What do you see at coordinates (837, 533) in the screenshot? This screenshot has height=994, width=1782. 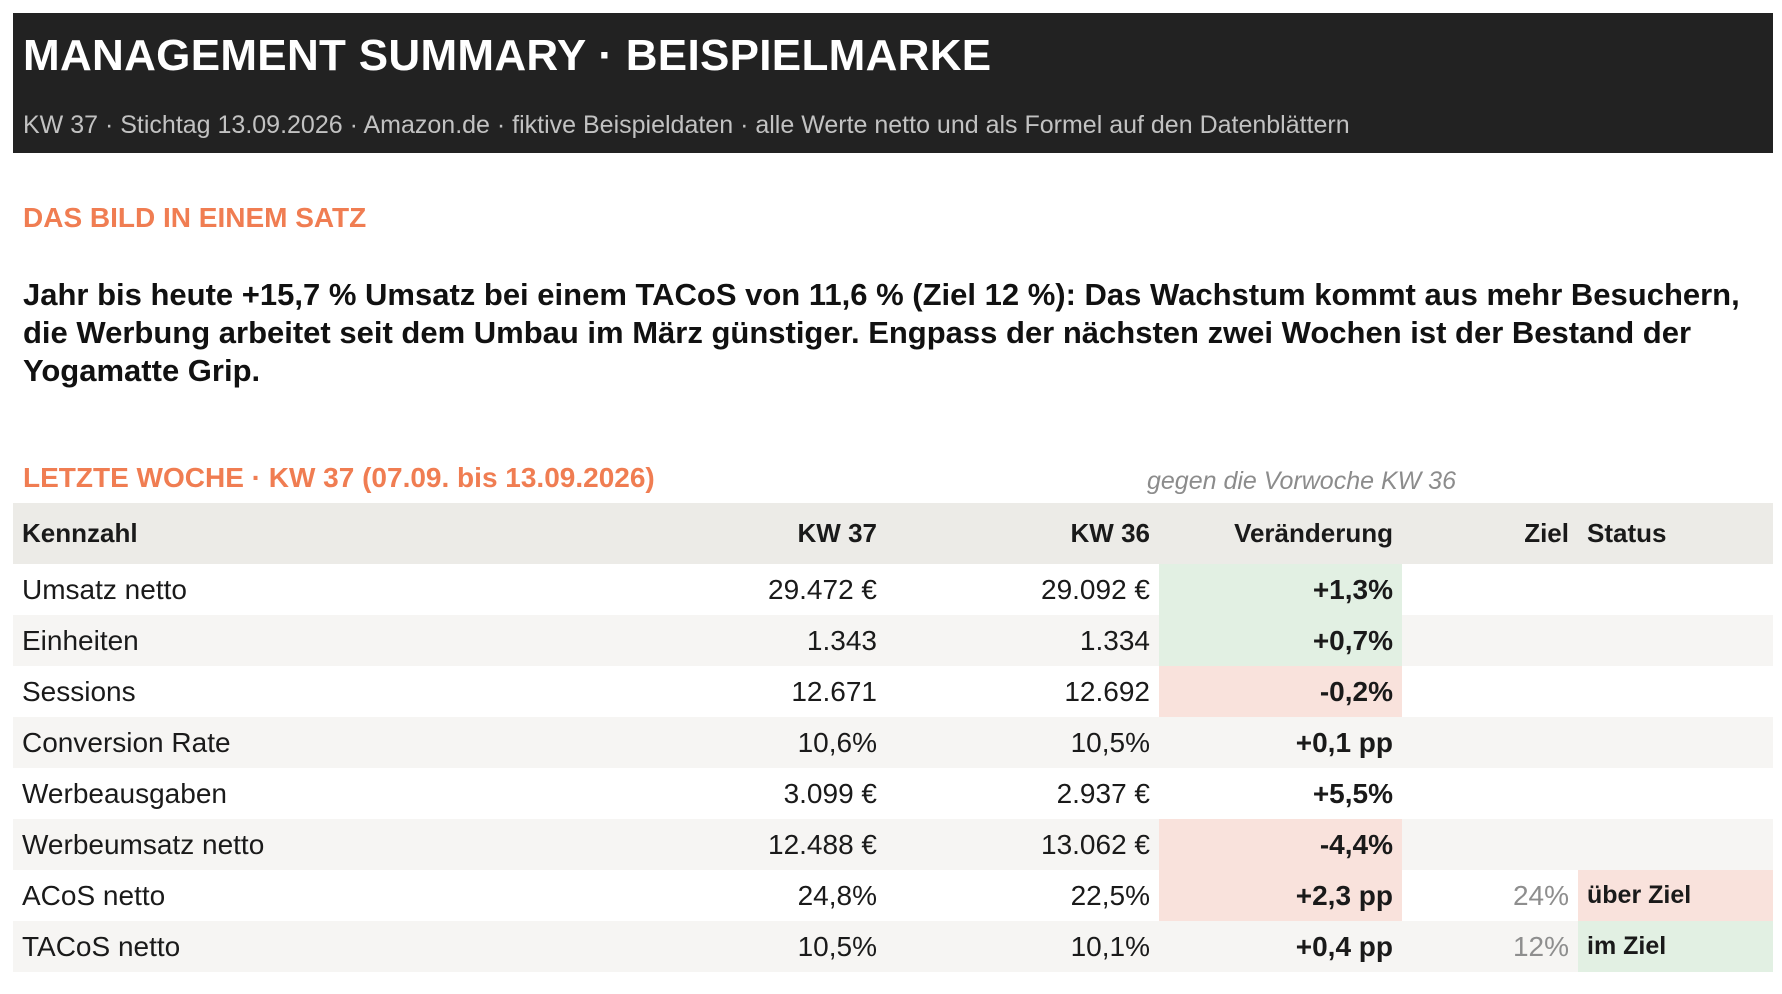 I see `column-header-kw37: KW 37` at bounding box center [837, 533].